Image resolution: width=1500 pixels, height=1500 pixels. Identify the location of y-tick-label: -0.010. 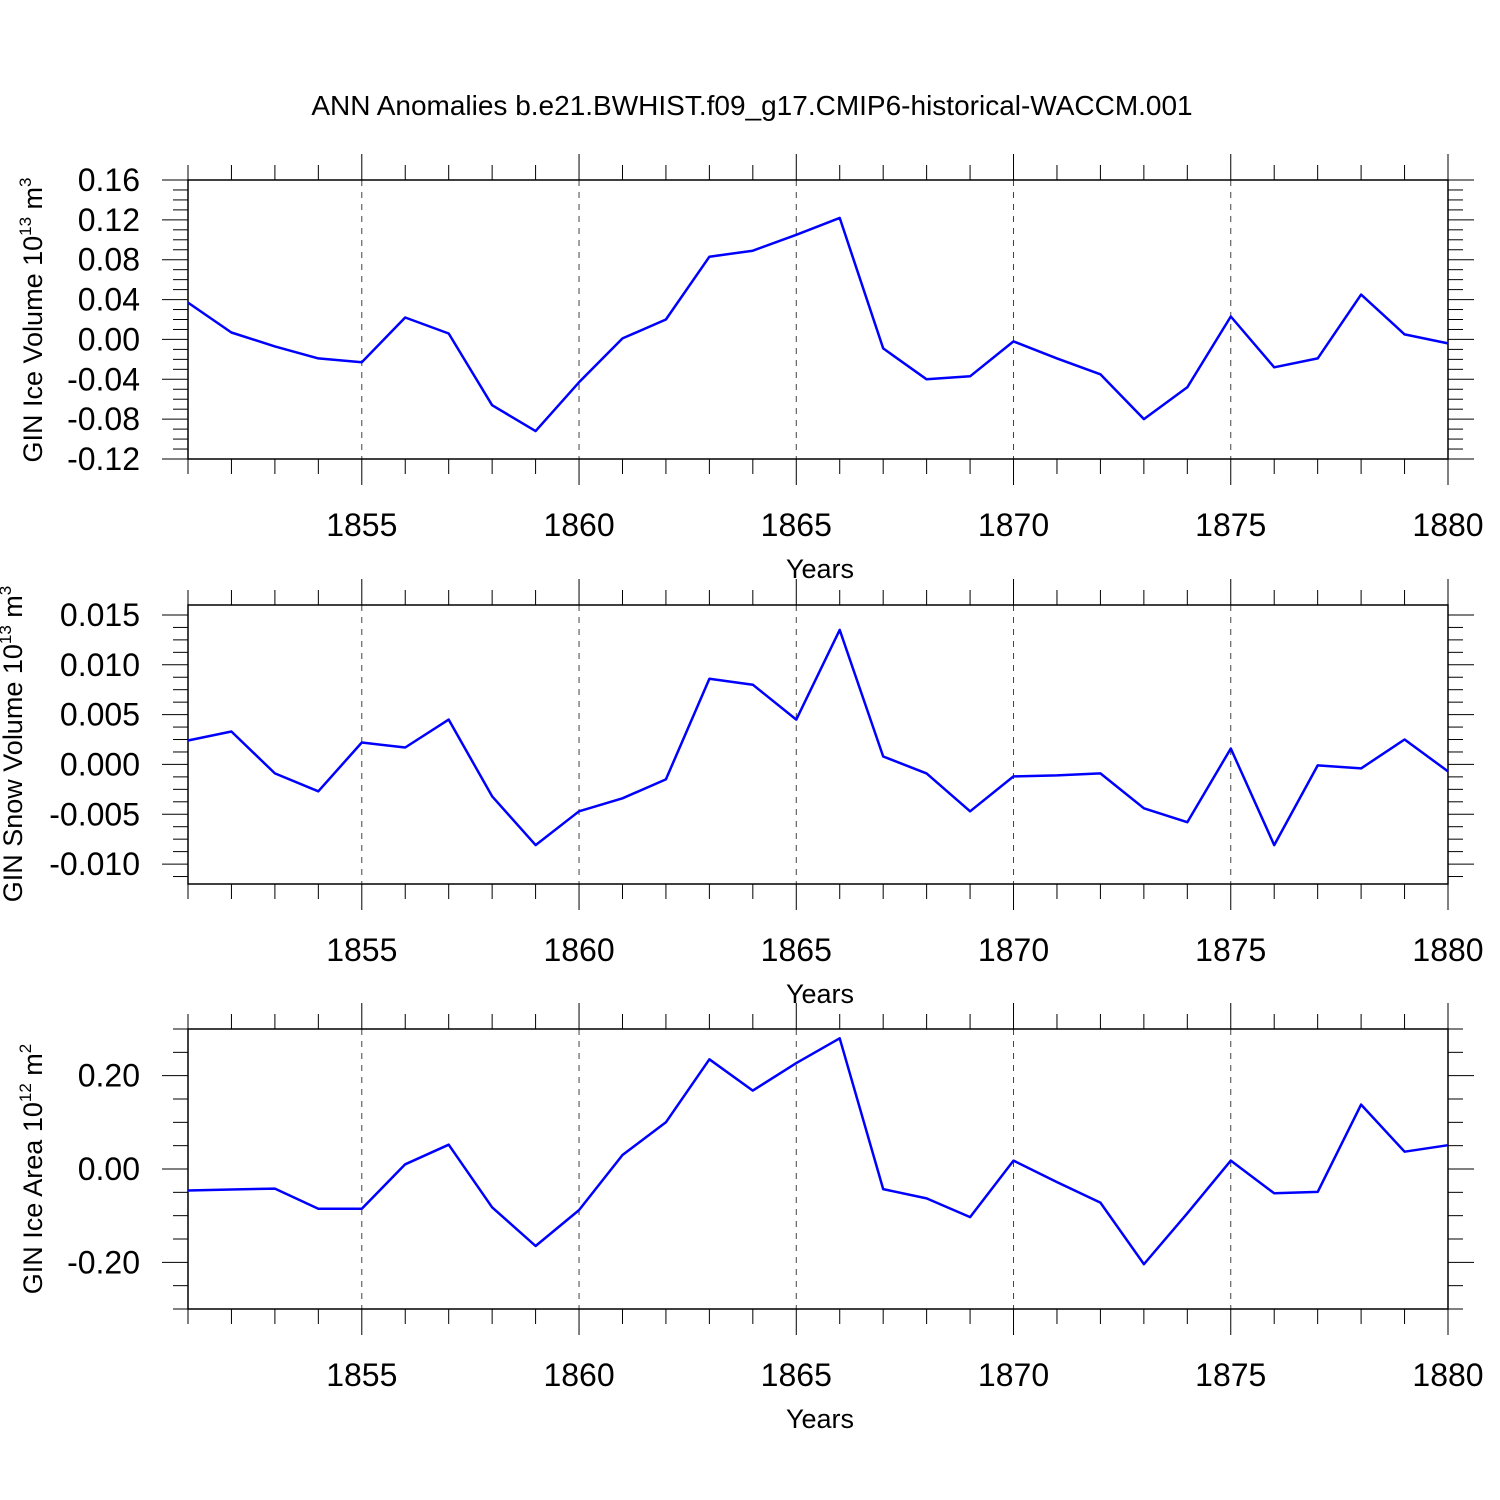
(94, 864).